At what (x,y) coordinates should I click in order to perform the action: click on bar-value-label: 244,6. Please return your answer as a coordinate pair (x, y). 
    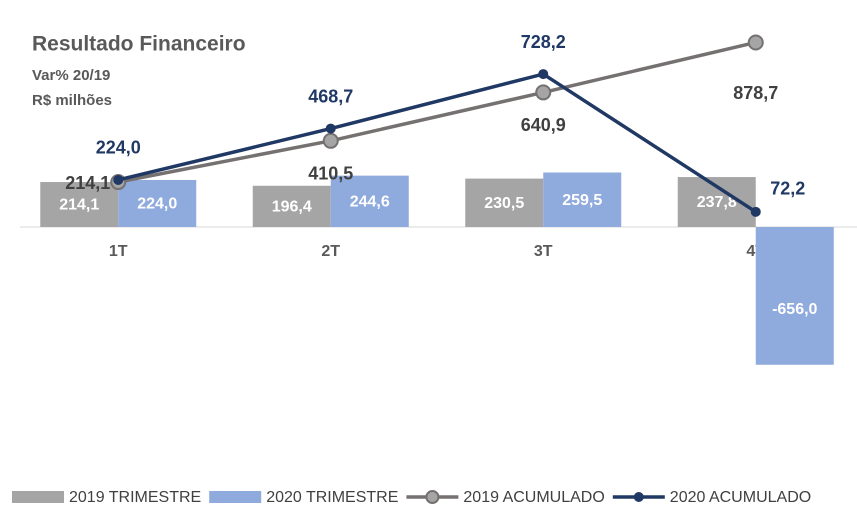
    Looking at the image, I should click on (370, 202).